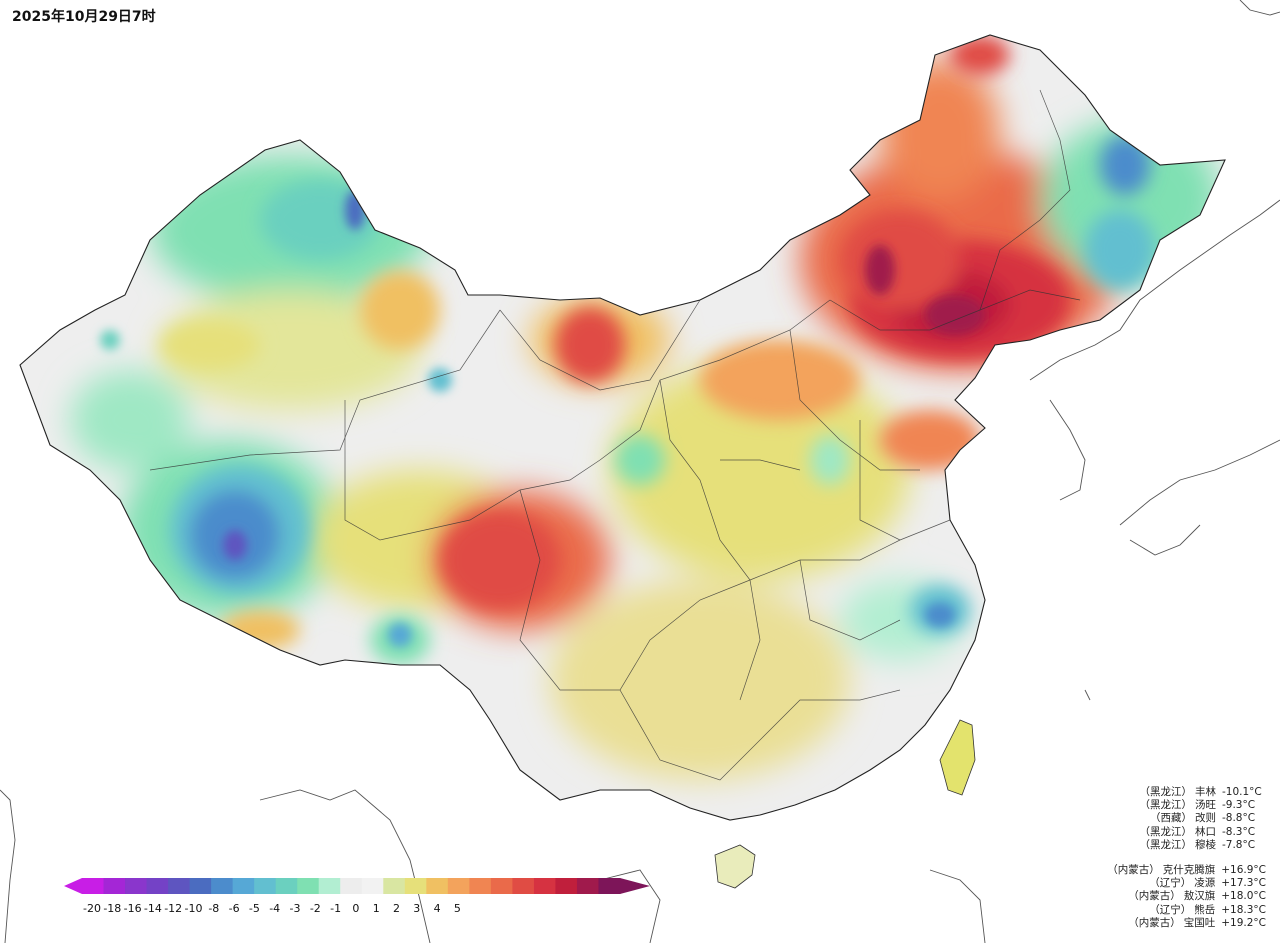  What do you see at coordinates (356, 908) in the screenshot?
I see `scale-tick-label: 0` at bounding box center [356, 908].